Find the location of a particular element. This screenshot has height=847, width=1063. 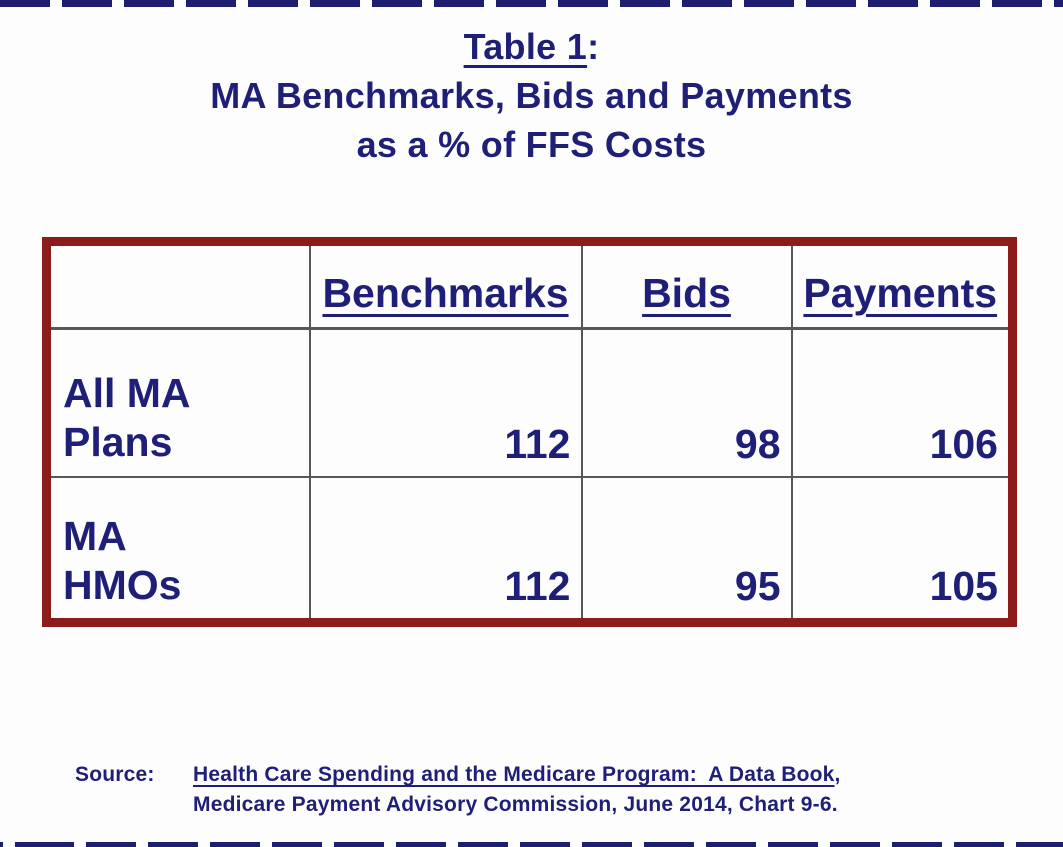

row-label-all-ma-plans: All MA Plans is located at coordinates (178, 402).